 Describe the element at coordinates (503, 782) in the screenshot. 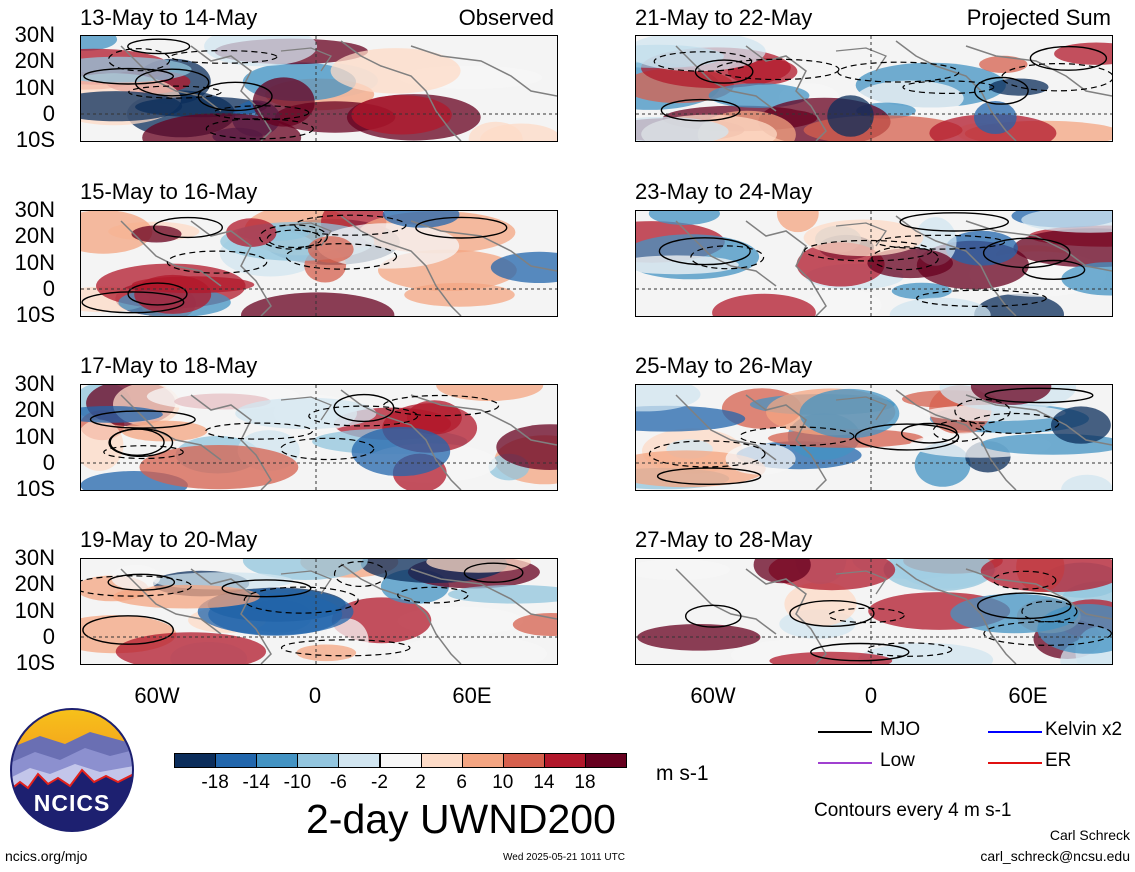

I see `colorbar-tick-label: 10` at that location.